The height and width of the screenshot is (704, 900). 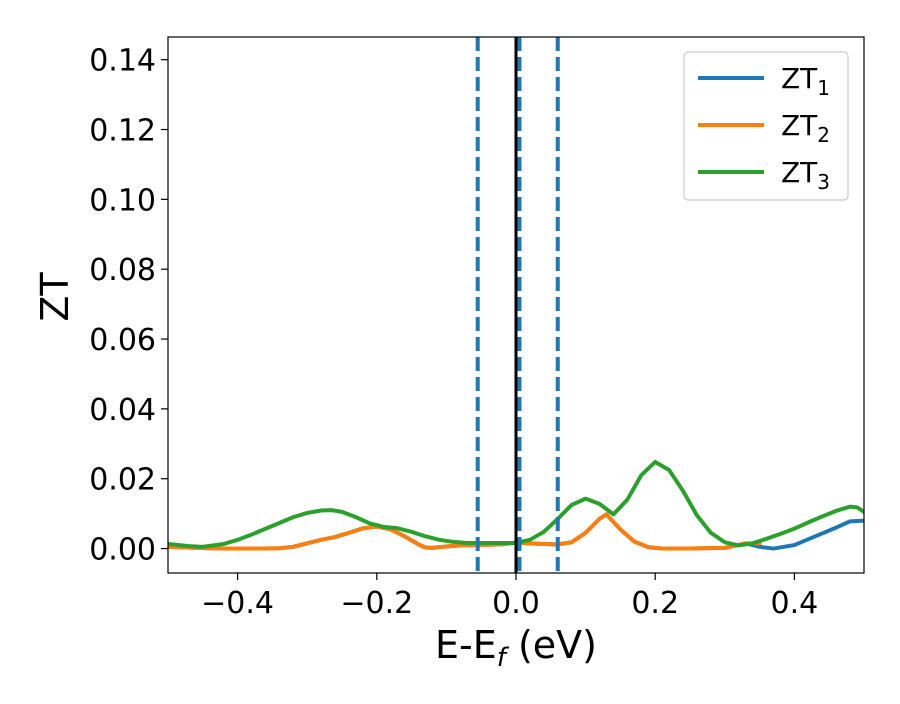 I want to click on legend-entry-zt1: ZT1, so click(x=764, y=81).